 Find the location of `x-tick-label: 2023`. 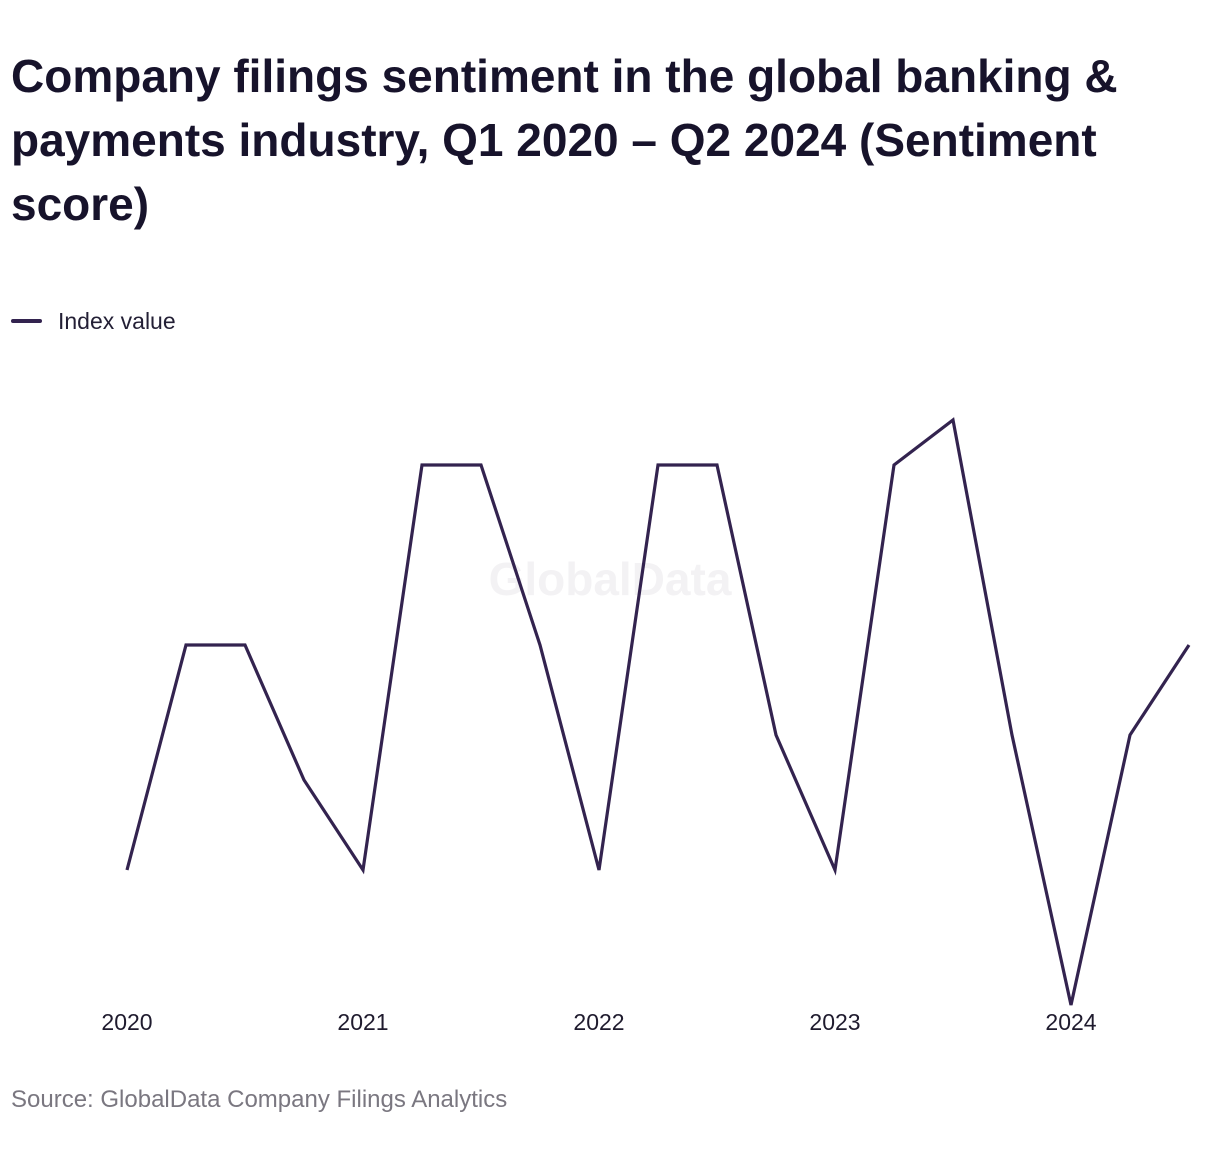

x-tick-label: 2023 is located at coordinates (834, 1022).